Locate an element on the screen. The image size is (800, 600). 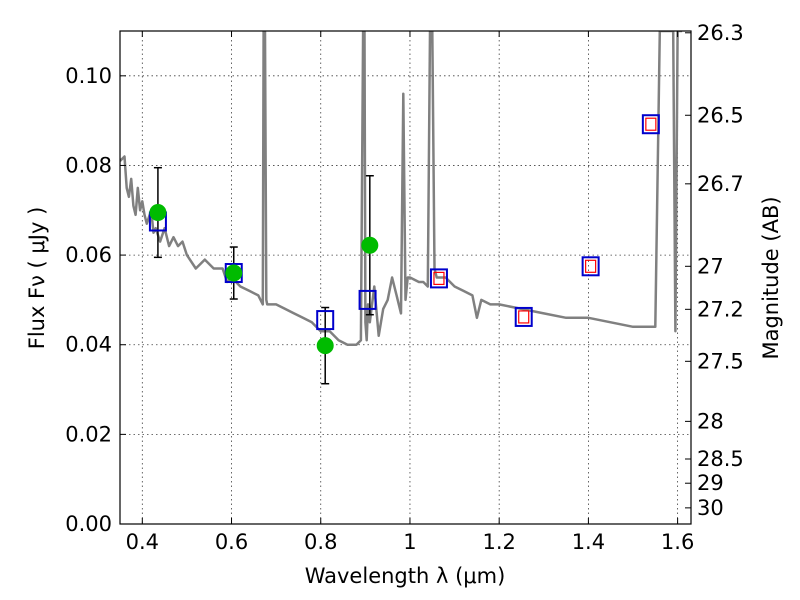
x-axis-label: Wavelength λ (μm) is located at coordinates (405, 576).